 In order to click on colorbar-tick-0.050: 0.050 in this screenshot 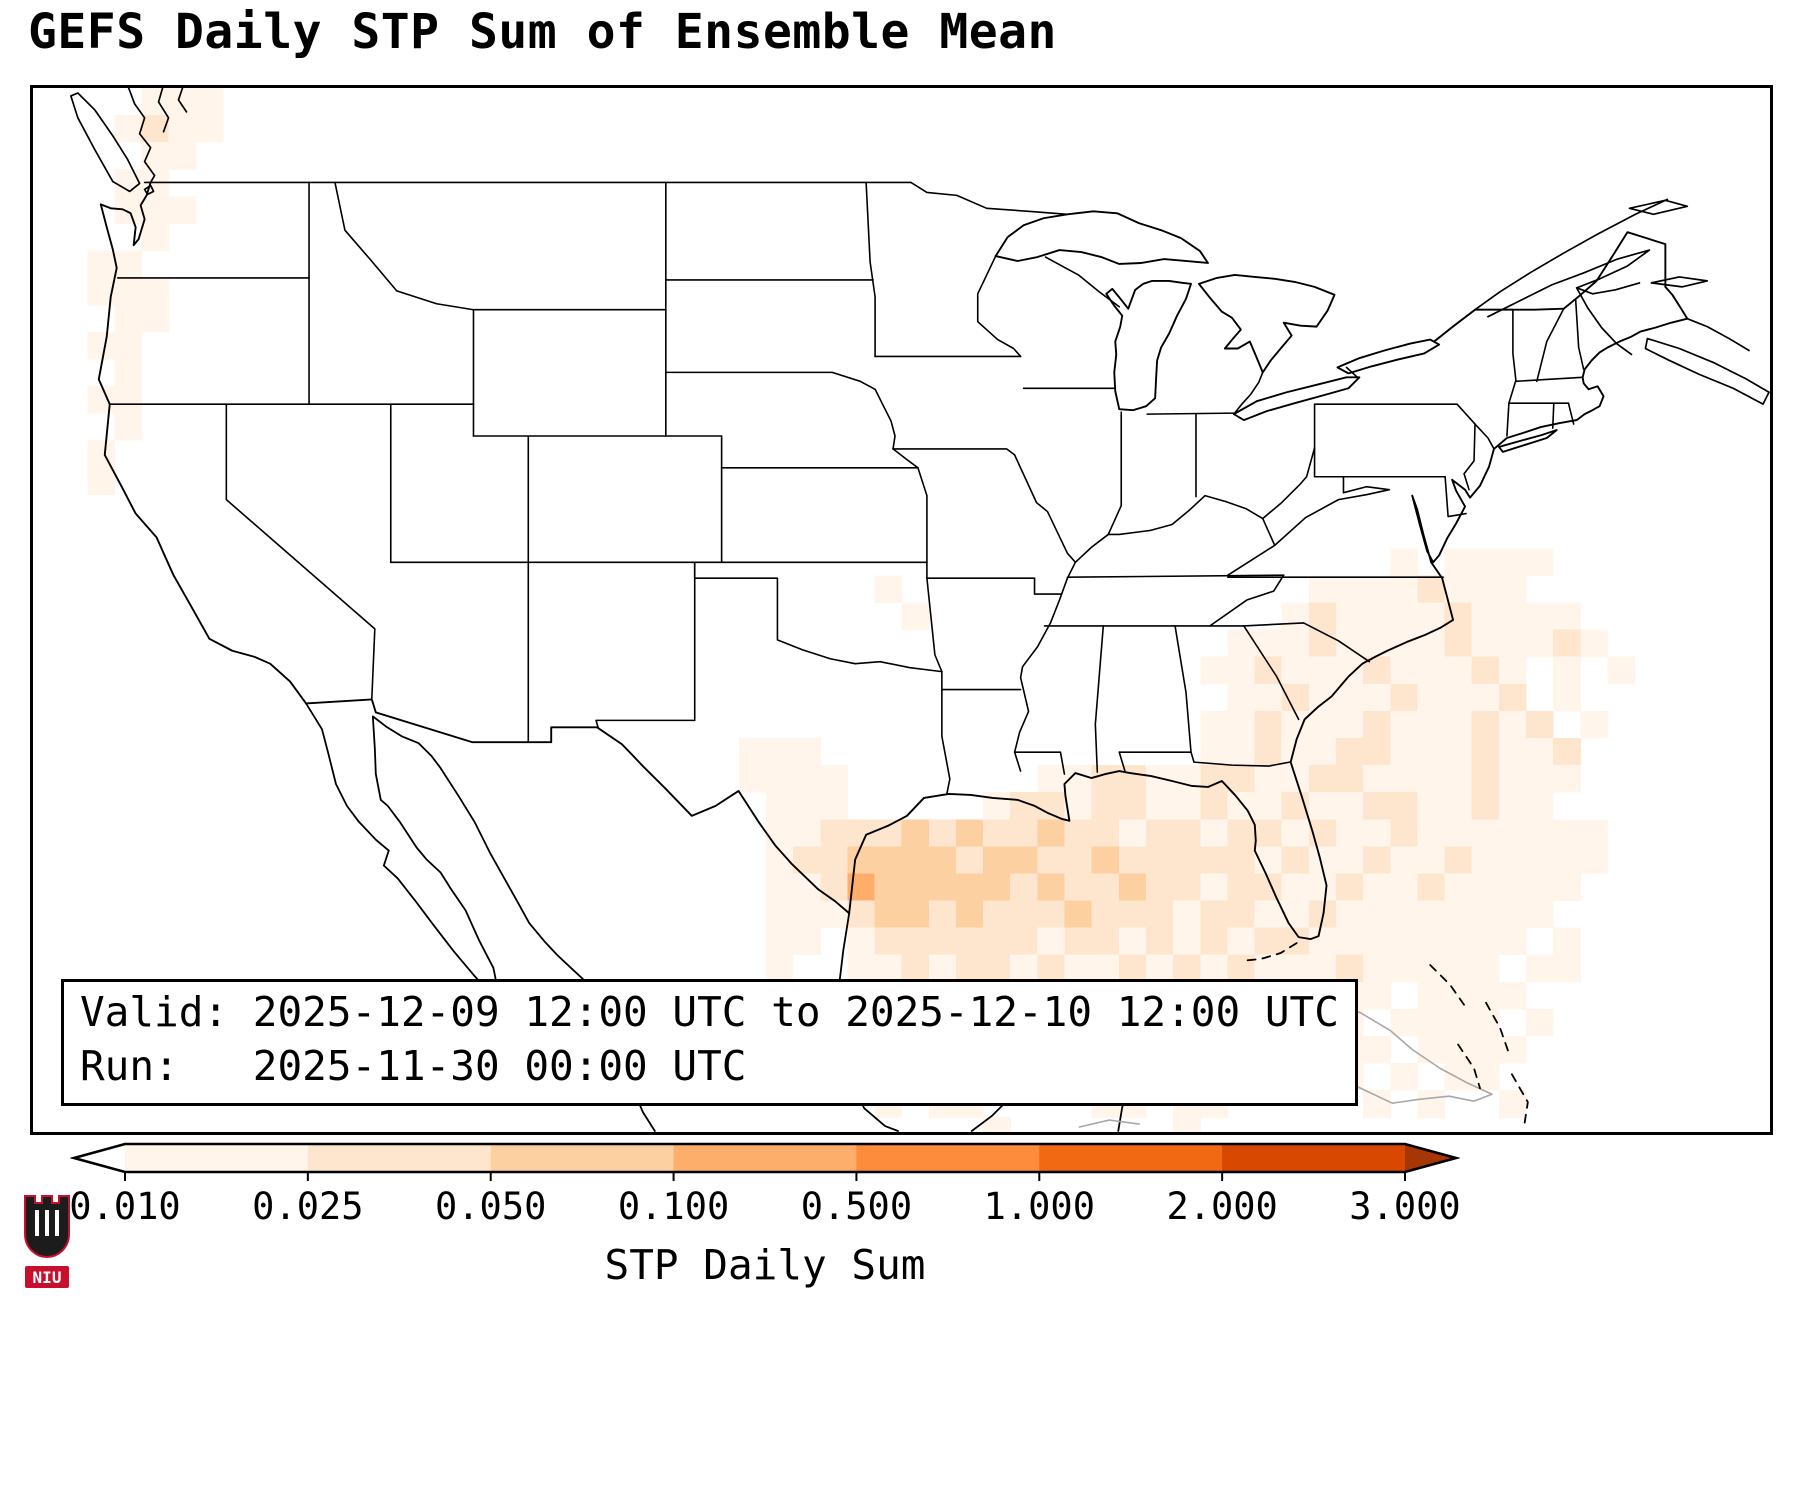, I will do `click(491, 1206)`.